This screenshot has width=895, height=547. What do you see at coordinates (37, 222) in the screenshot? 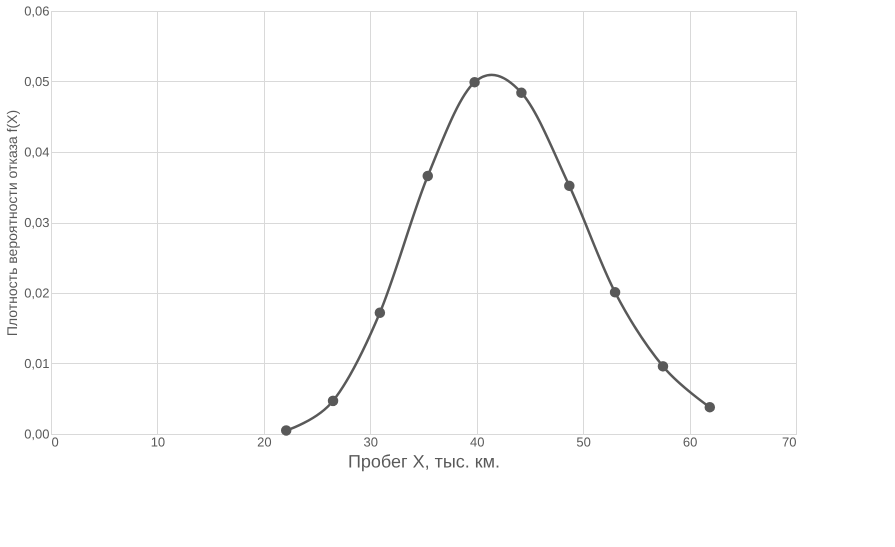
I see `y-tick-label: 0,03` at bounding box center [37, 222].